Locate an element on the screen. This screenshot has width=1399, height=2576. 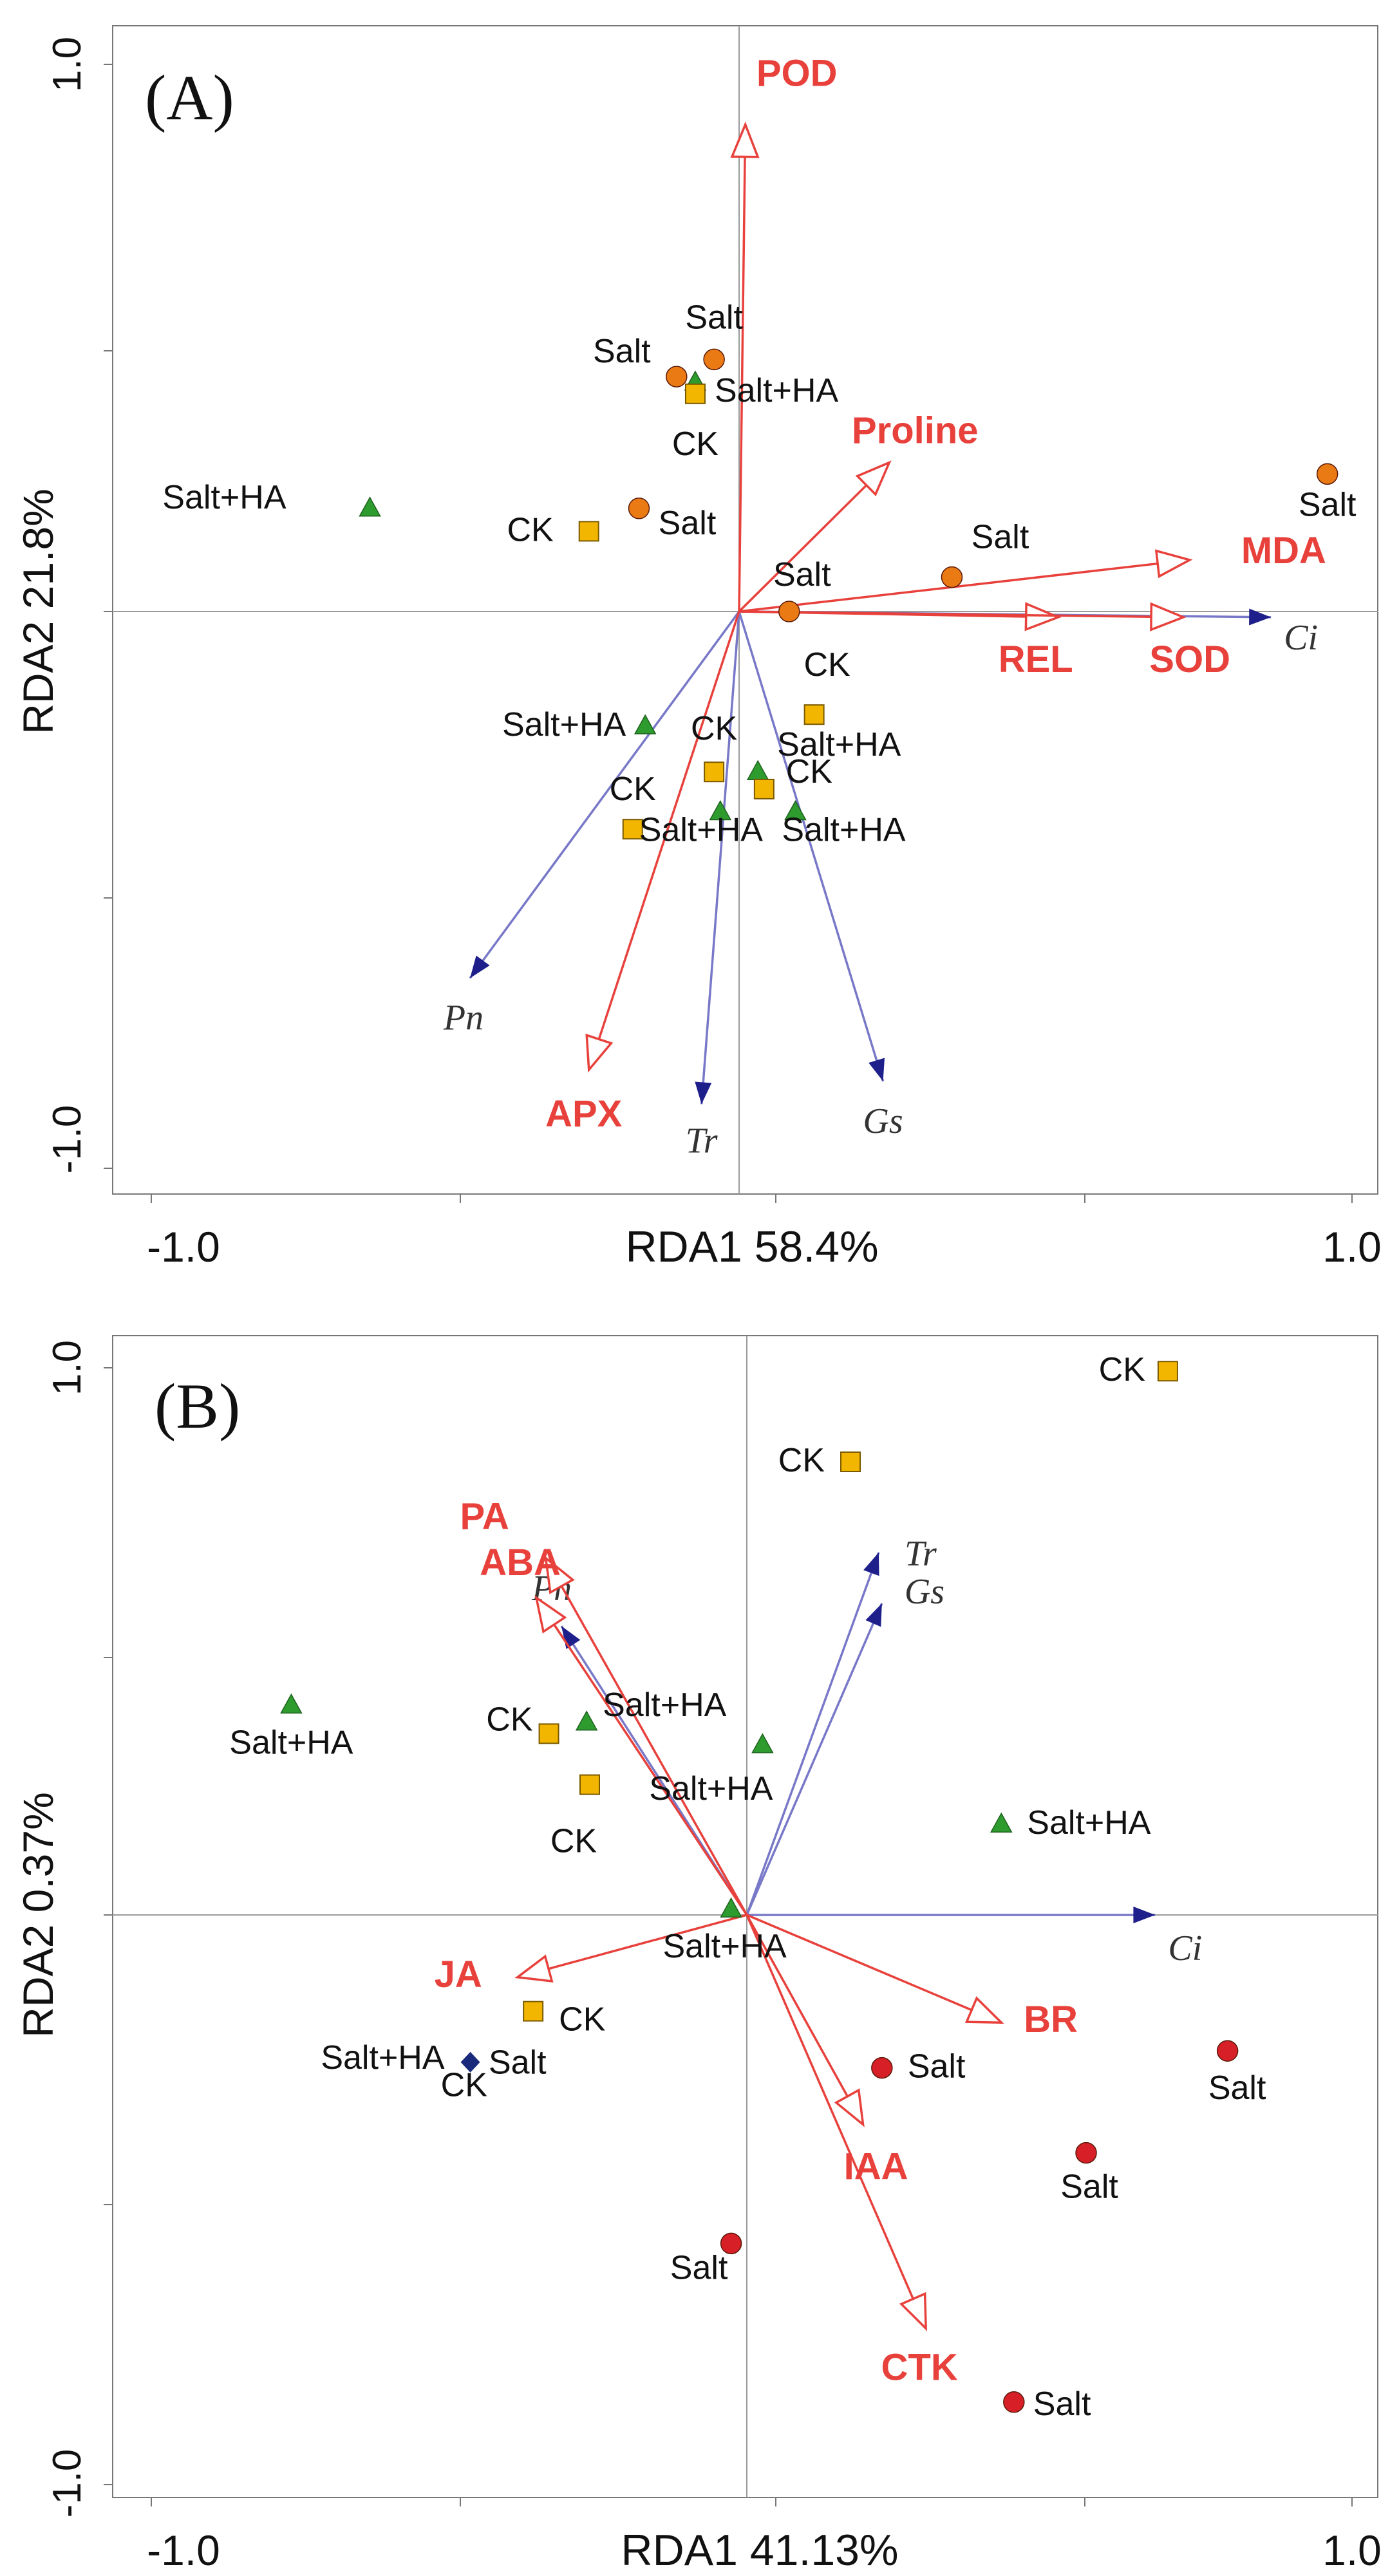
response-label-rel: REL is located at coordinates (1036, 659).